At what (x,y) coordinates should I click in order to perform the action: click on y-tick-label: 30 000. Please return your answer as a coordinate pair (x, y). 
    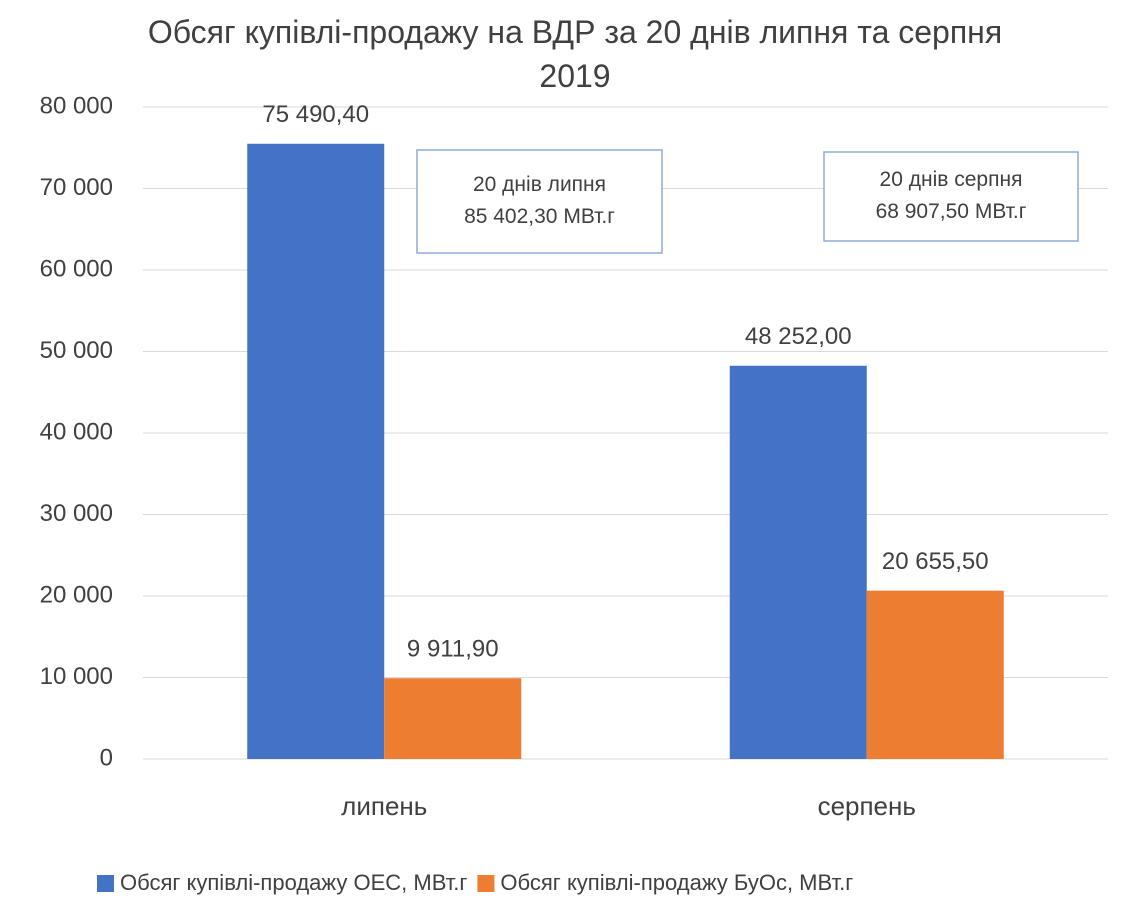
    Looking at the image, I should click on (76, 513).